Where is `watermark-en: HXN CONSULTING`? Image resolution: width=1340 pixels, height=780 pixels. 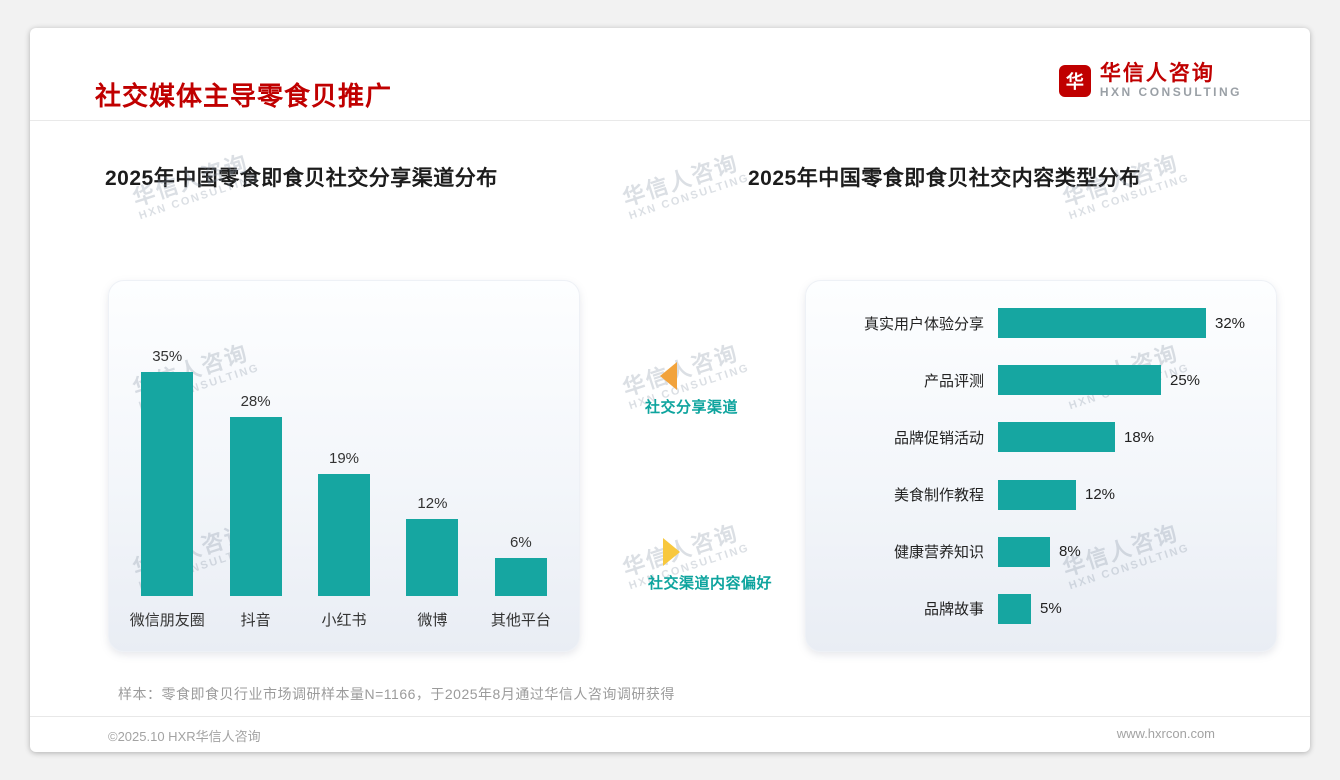 watermark-en: HXN CONSULTING is located at coordinates (689, 197).